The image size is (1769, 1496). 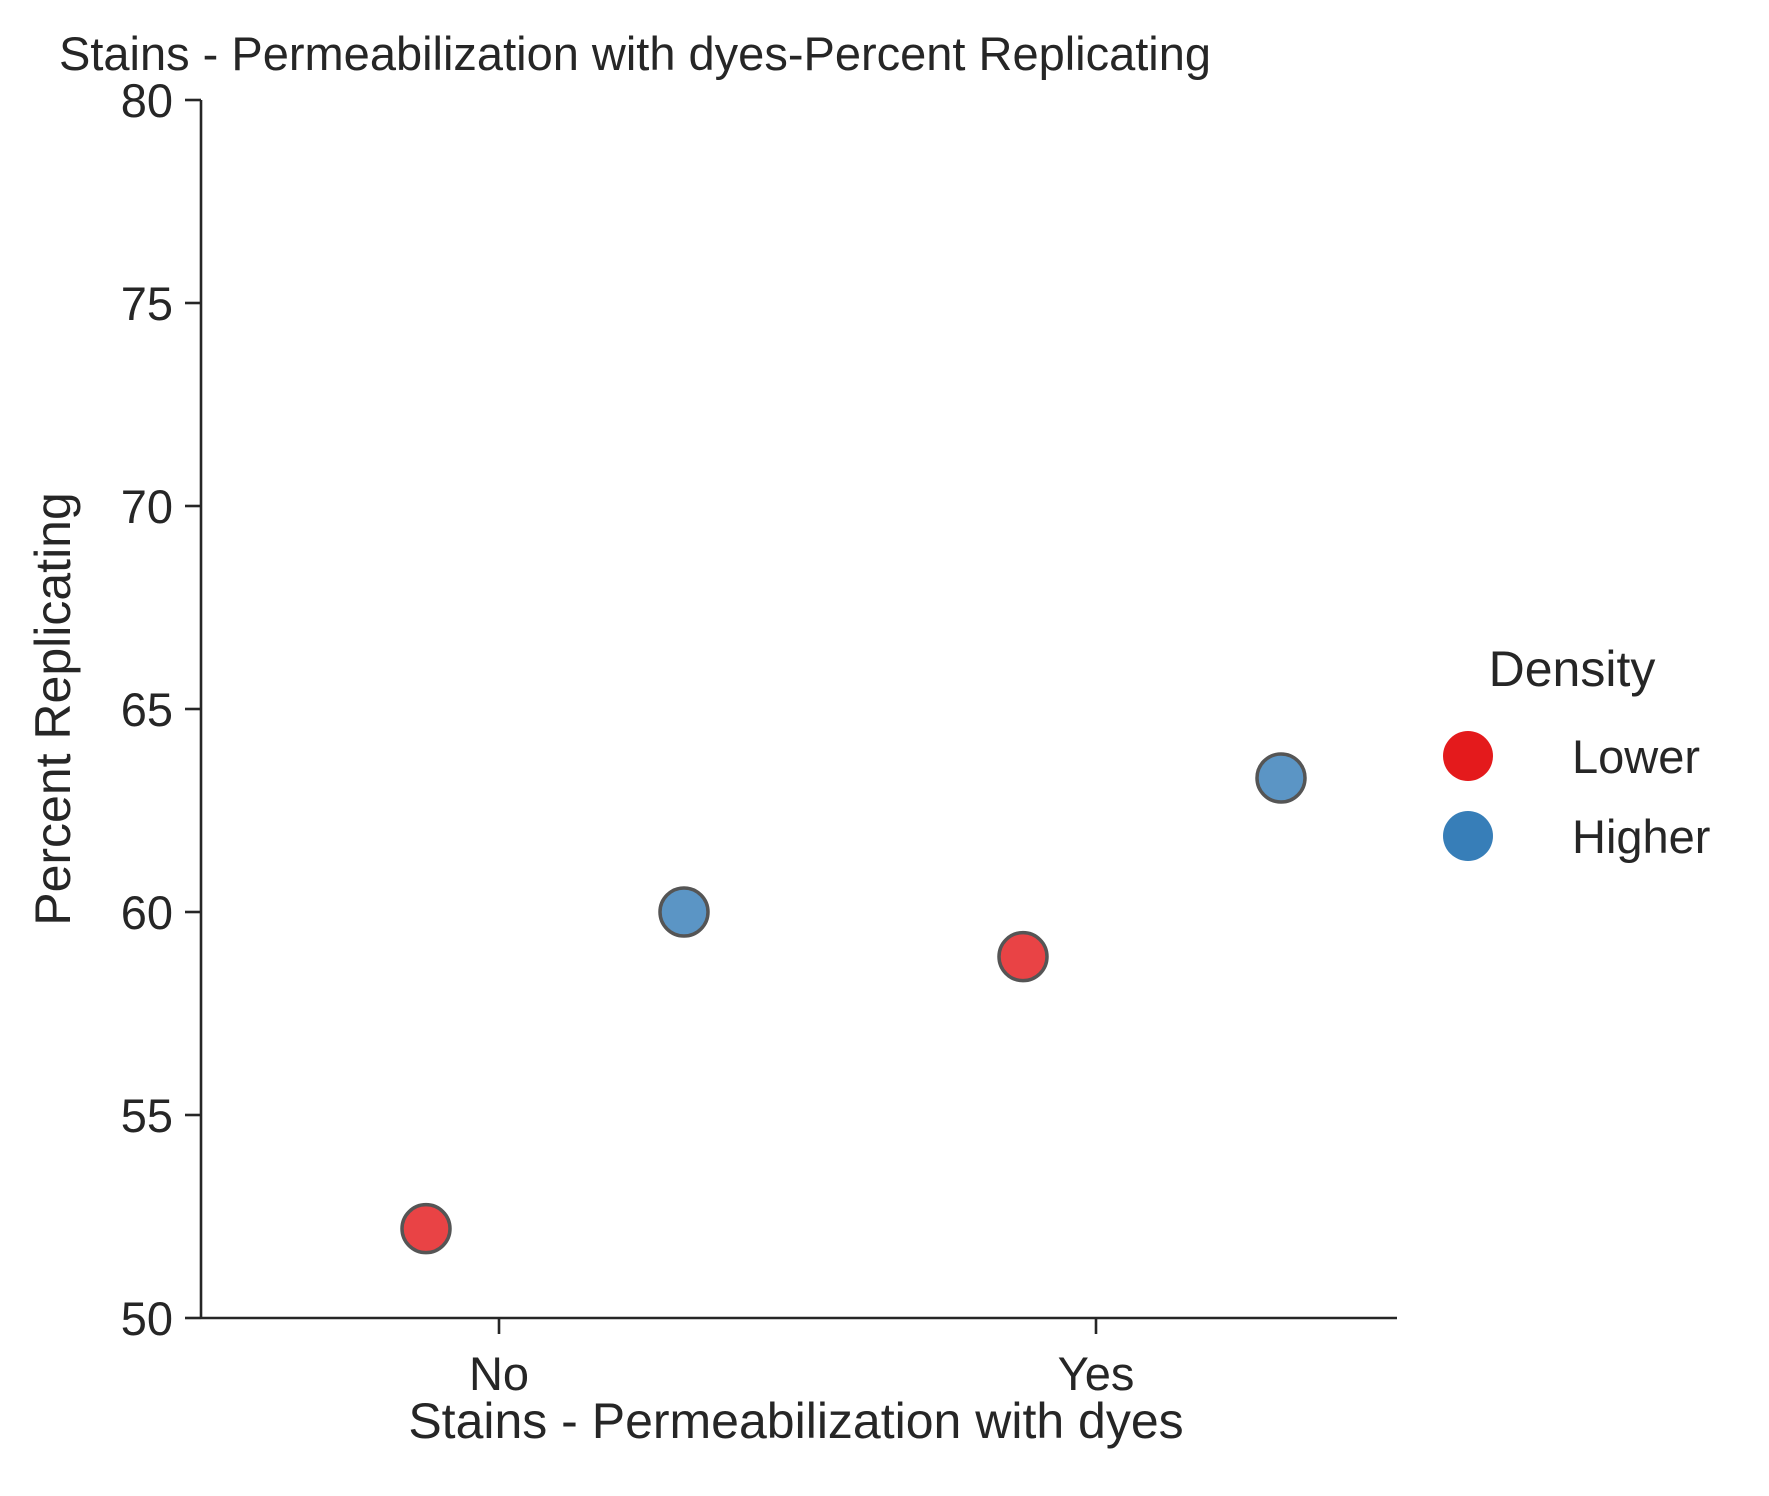 I want to click on legend-marker-higher, so click(x=1468, y=836).